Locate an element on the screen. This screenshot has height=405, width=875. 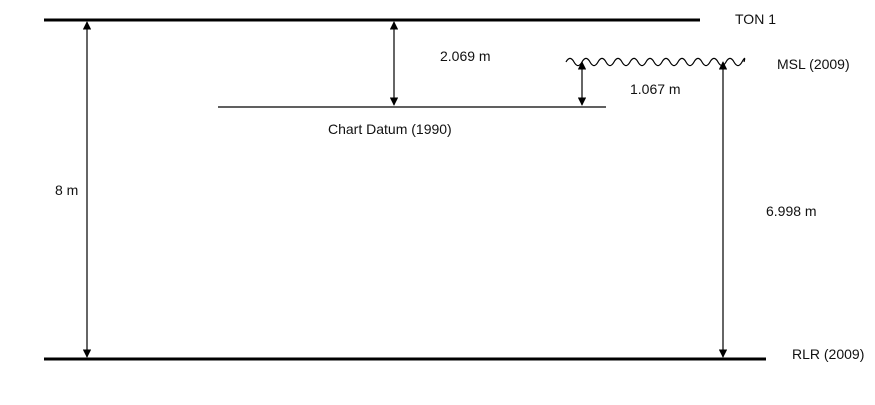
msl-to-chart-datum-value: 1.067 m is located at coordinates (655, 89).